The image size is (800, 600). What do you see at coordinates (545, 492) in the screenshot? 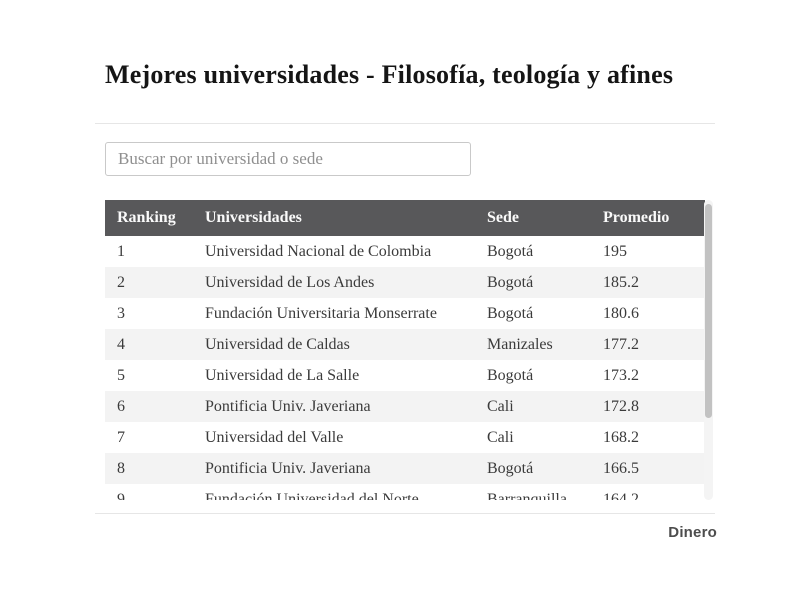
I see `cell-sede: Barranquilla` at bounding box center [545, 492].